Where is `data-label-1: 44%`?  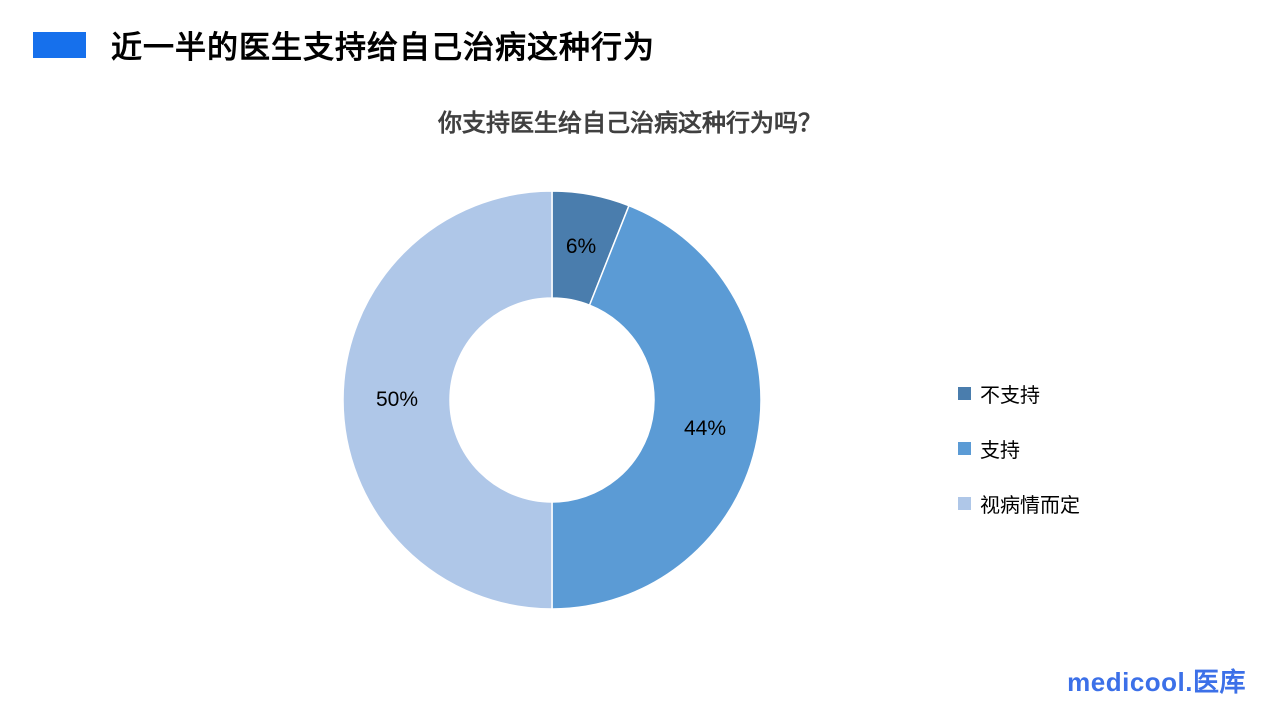
data-label-1: 44% is located at coordinates (705, 428).